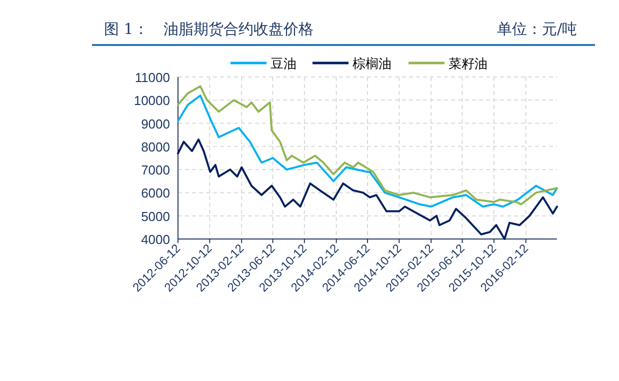 This screenshot has width=619, height=381. I want to click on y-tick-label: 6000, so click(155, 193).